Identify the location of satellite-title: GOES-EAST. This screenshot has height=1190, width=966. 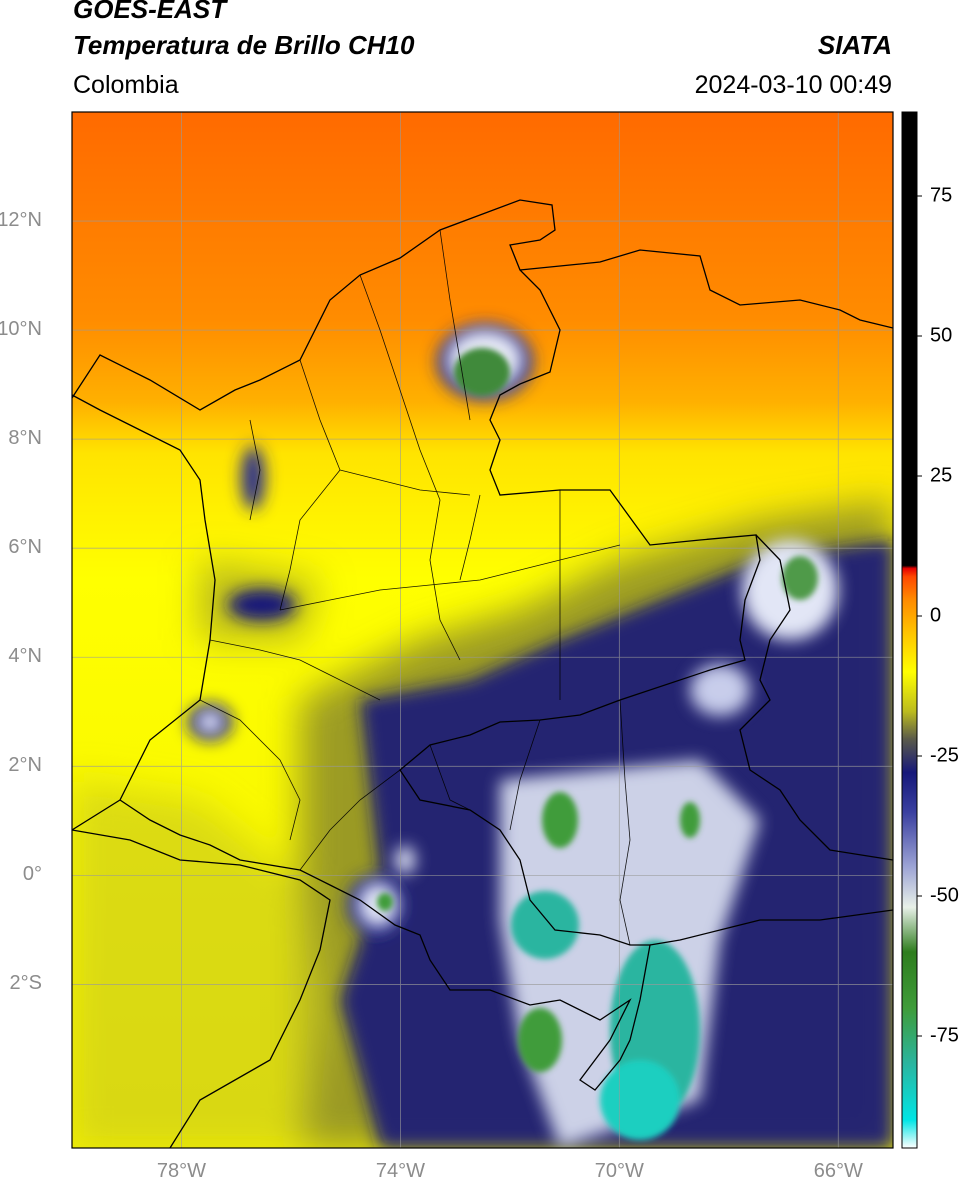
(150, 12).